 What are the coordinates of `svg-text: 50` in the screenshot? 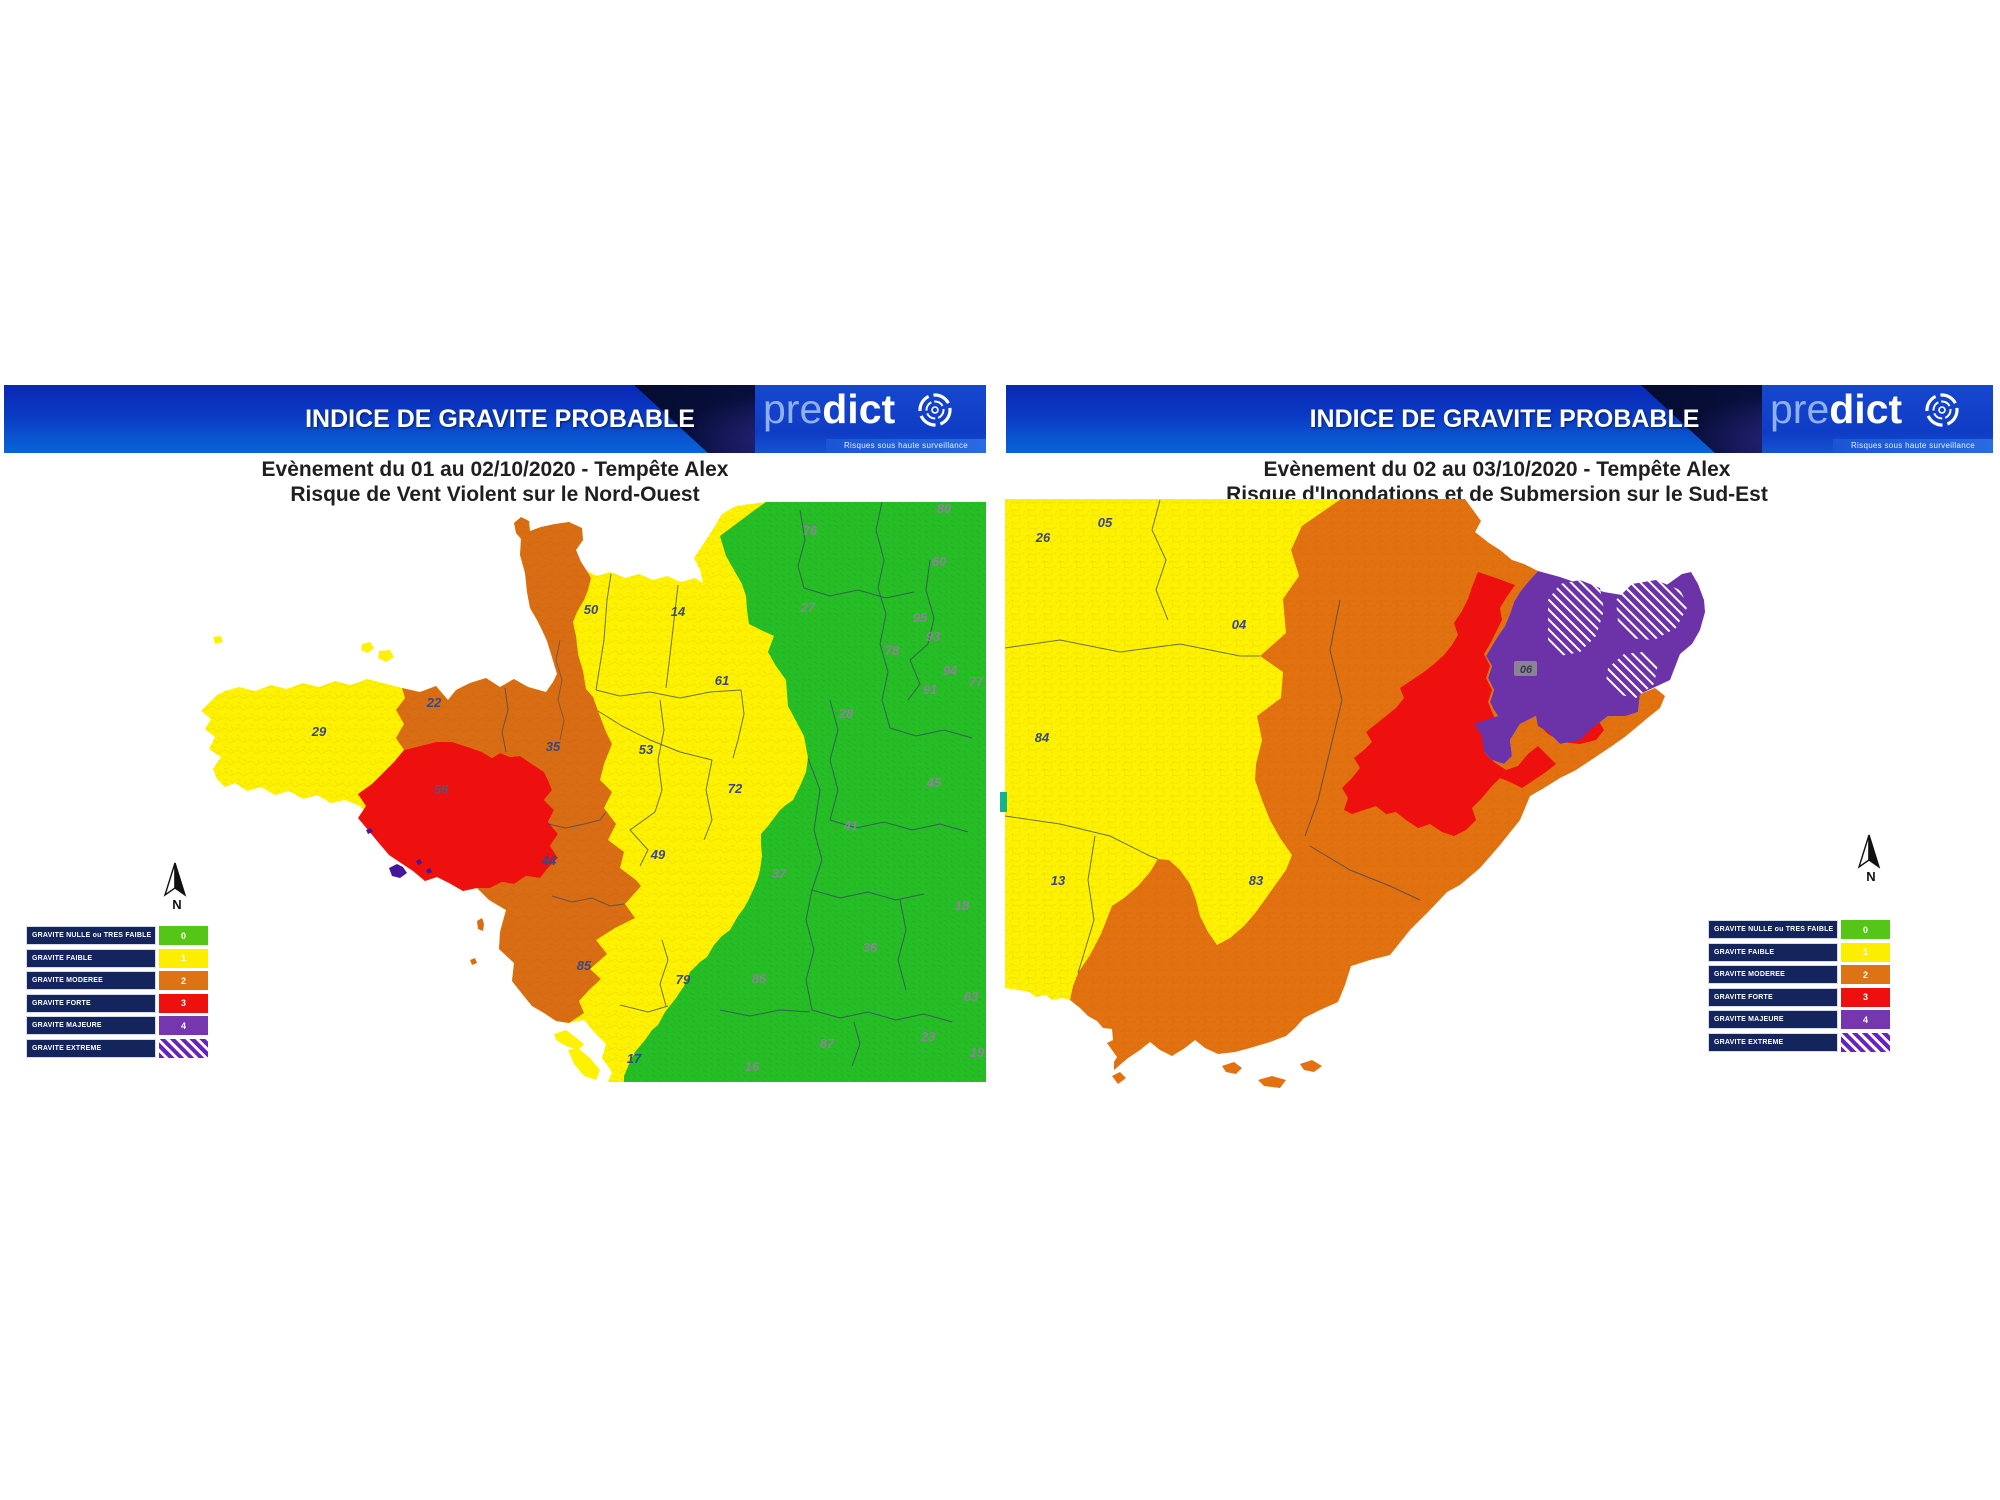 It's located at (591, 609).